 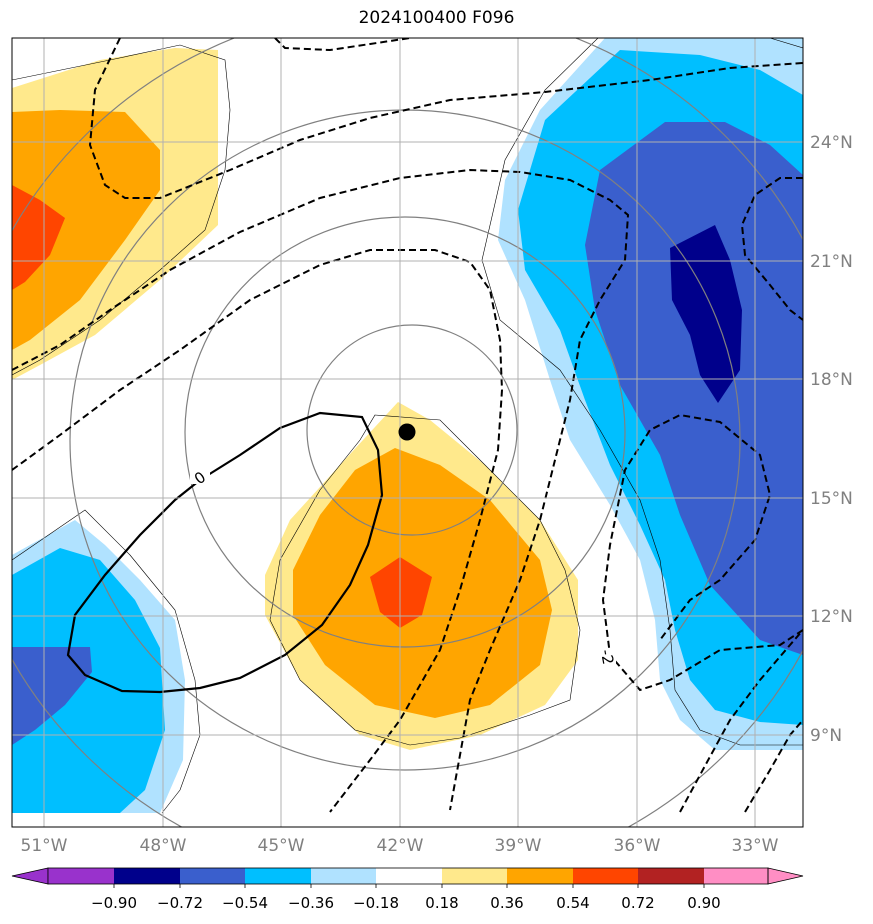 I want to click on negative-region-sw-mid, so click(x=88, y=680).